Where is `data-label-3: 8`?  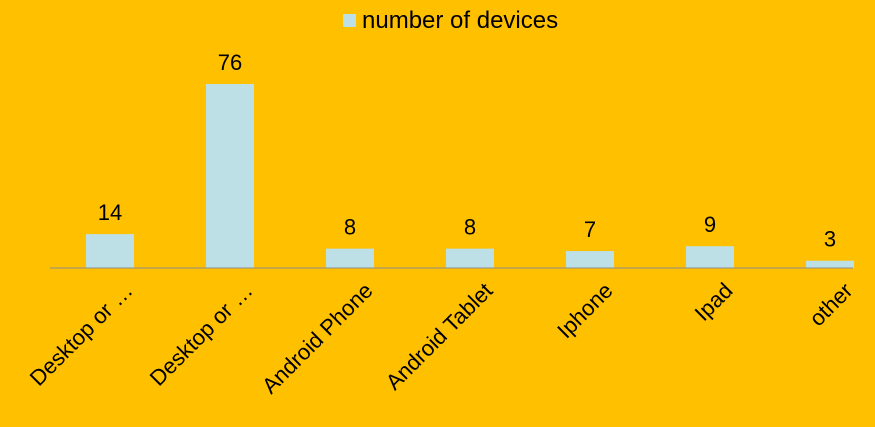 data-label-3: 8 is located at coordinates (470, 227).